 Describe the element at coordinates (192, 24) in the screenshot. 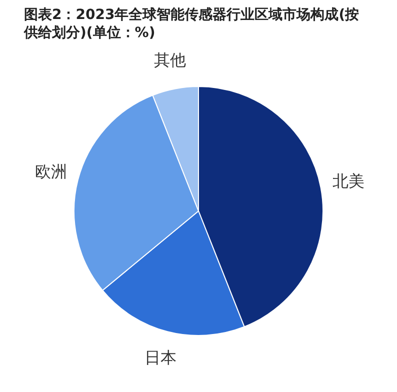

I see `chart-title: 图表2：2023年全球智能传感器行业区域市场构成(按供给划分)(单位：%)` at that location.